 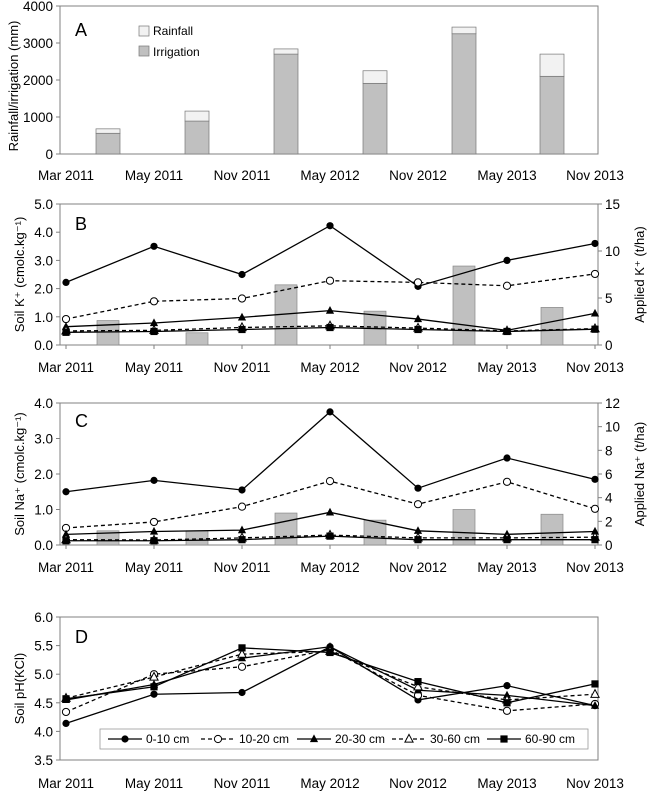 What do you see at coordinates (38, 43) in the screenshot?
I see `panel-a-ytick-label: 3000` at bounding box center [38, 43].